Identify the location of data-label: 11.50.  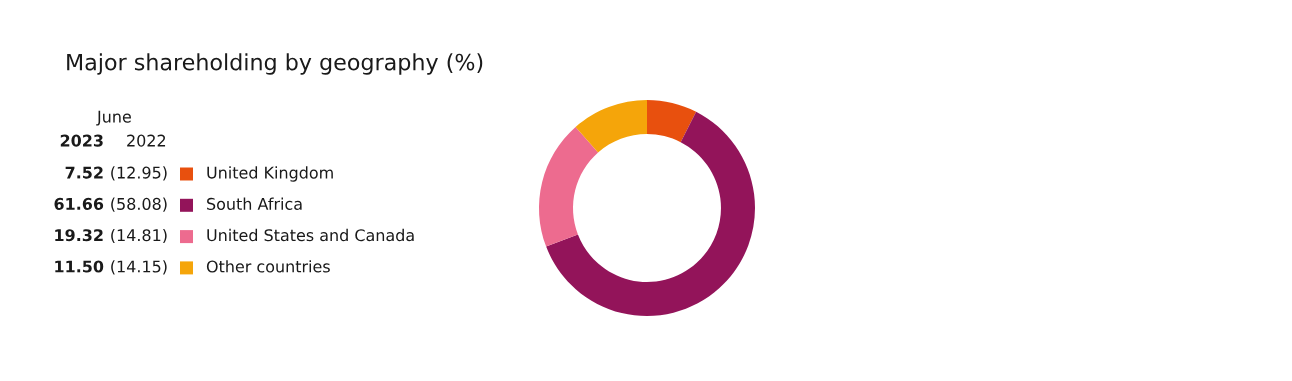
(79, 266).